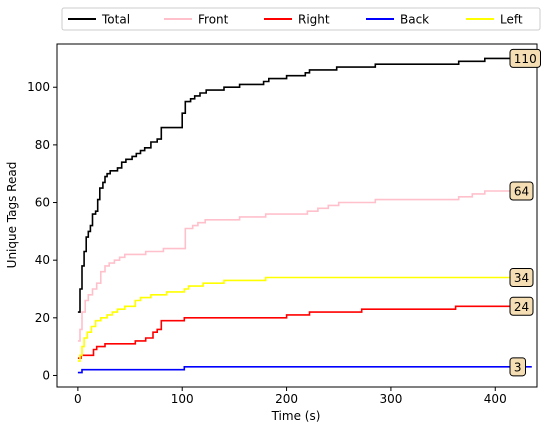  Describe the element at coordinates (182, 399) in the screenshot. I see `x-tick-label: 100` at that location.